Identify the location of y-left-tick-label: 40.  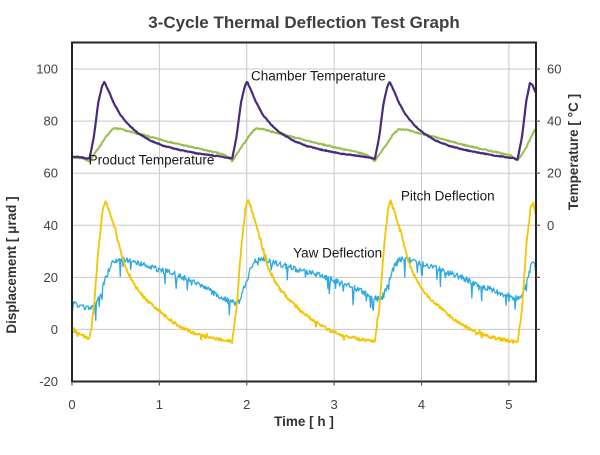
(51, 225).